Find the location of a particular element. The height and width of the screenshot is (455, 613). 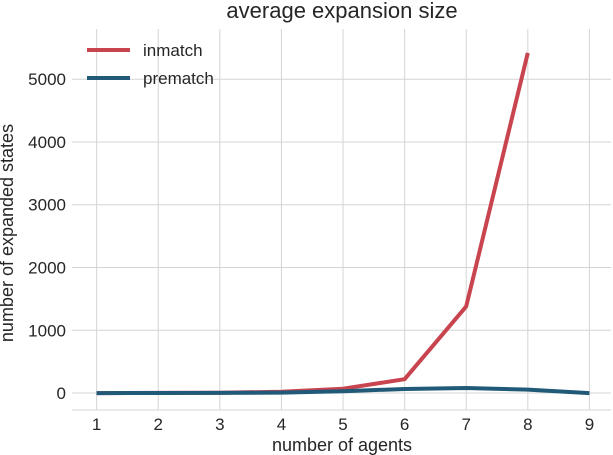

x-tick-label: 2 is located at coordinates (158, 424).